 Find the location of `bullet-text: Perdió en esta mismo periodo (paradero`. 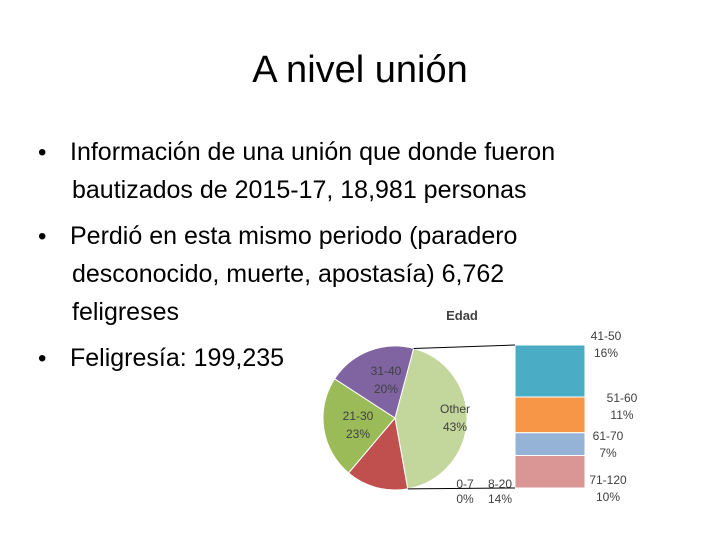

bullet-text: Perdió en esta mismo periodo (paradero is located at coordinates (293, 236).